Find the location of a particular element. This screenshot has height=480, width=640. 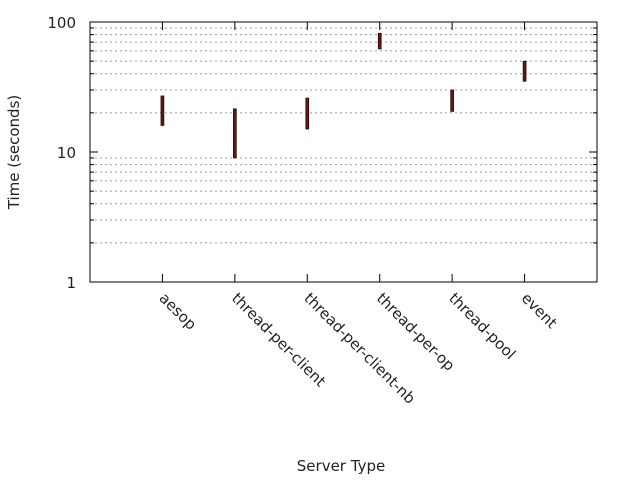

x-axis-label: Server Type is located at coordinates (341, 466).